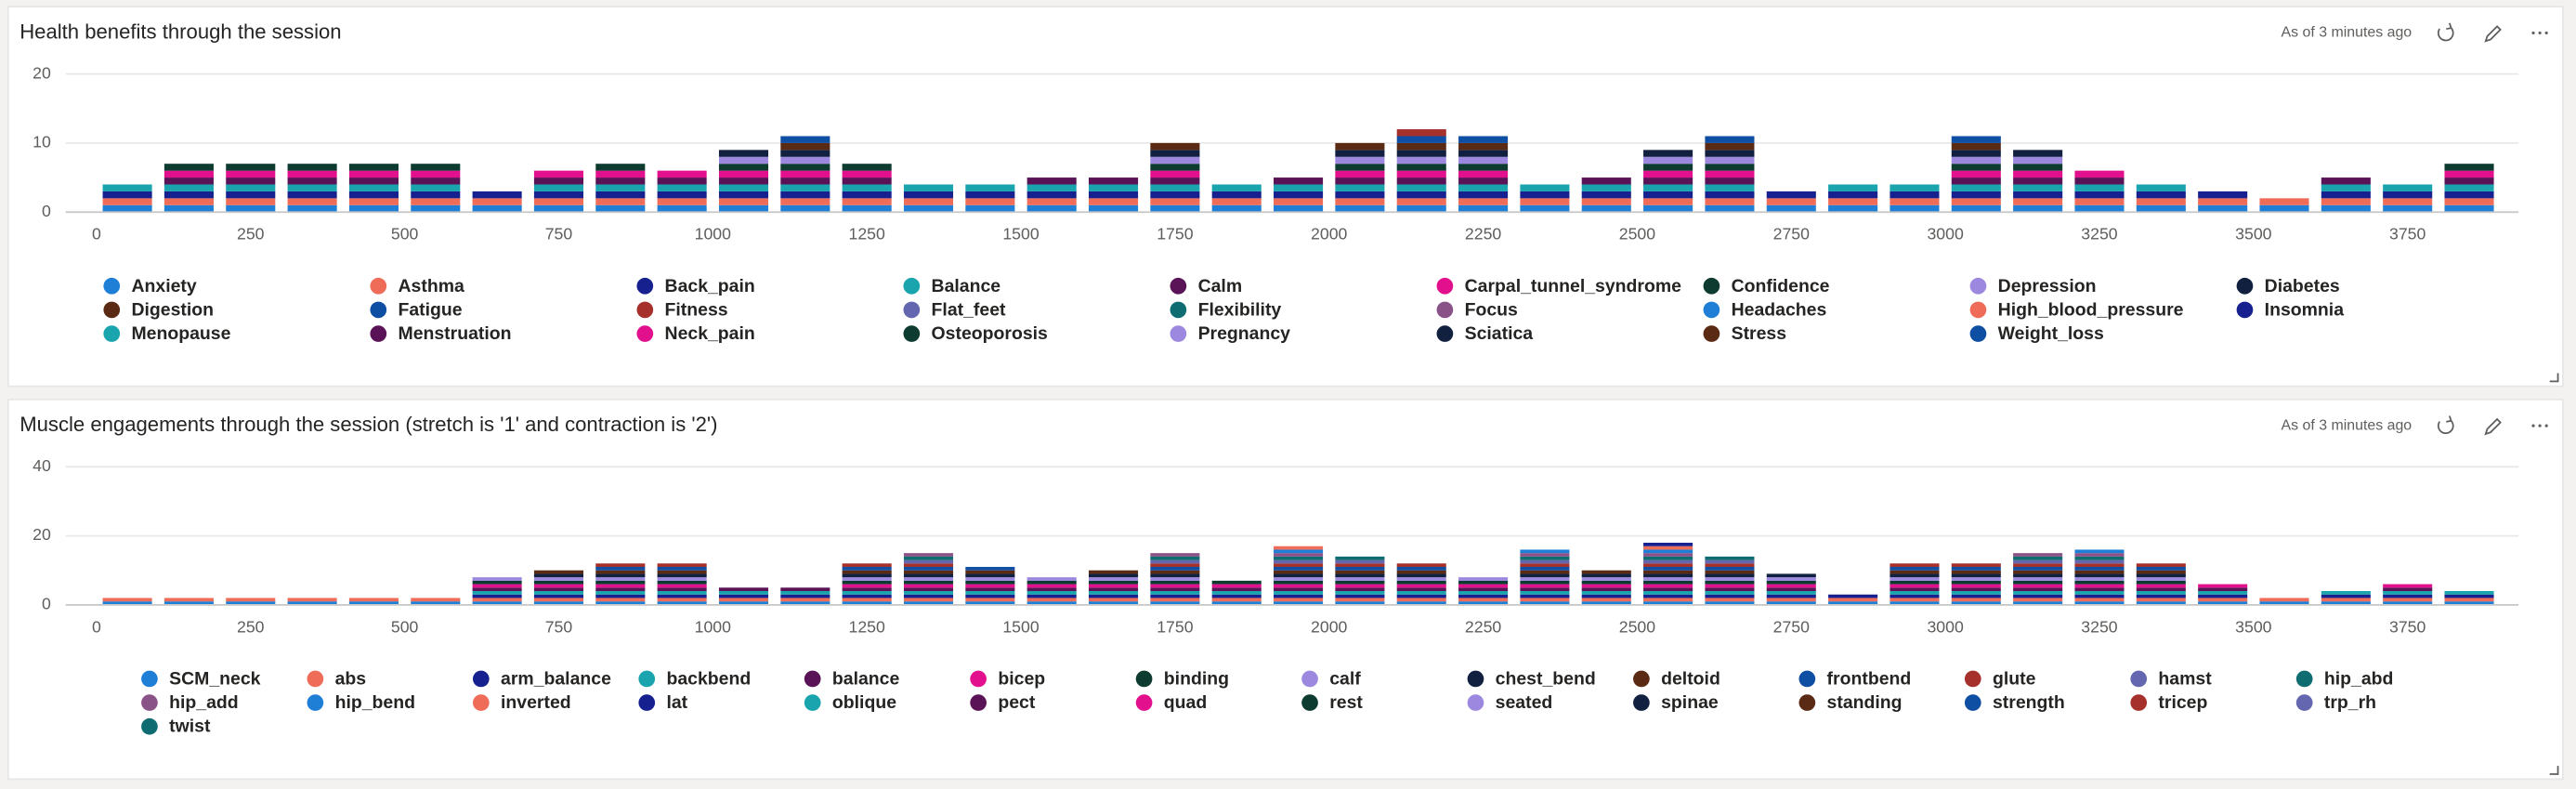 Image resolution: width=2576 pixels, height=789 pixels. What do you see at coordinates (172, 309) in the screenshot?
I see `legend-label: Digestion` at bounding box center [172, 309].